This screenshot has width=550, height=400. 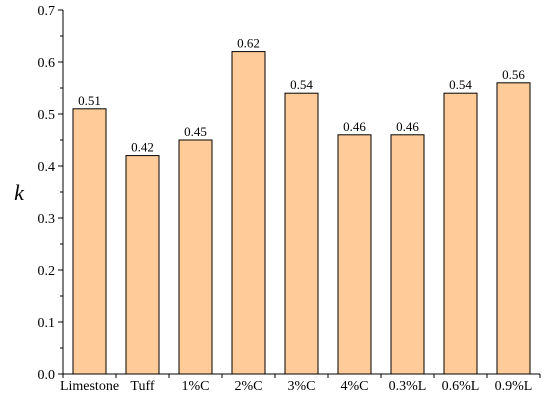 What do you see at coordinates (460, 84) in the screenshot?
I see `data-label-7: 0.54` at bounding box center [460, 84].